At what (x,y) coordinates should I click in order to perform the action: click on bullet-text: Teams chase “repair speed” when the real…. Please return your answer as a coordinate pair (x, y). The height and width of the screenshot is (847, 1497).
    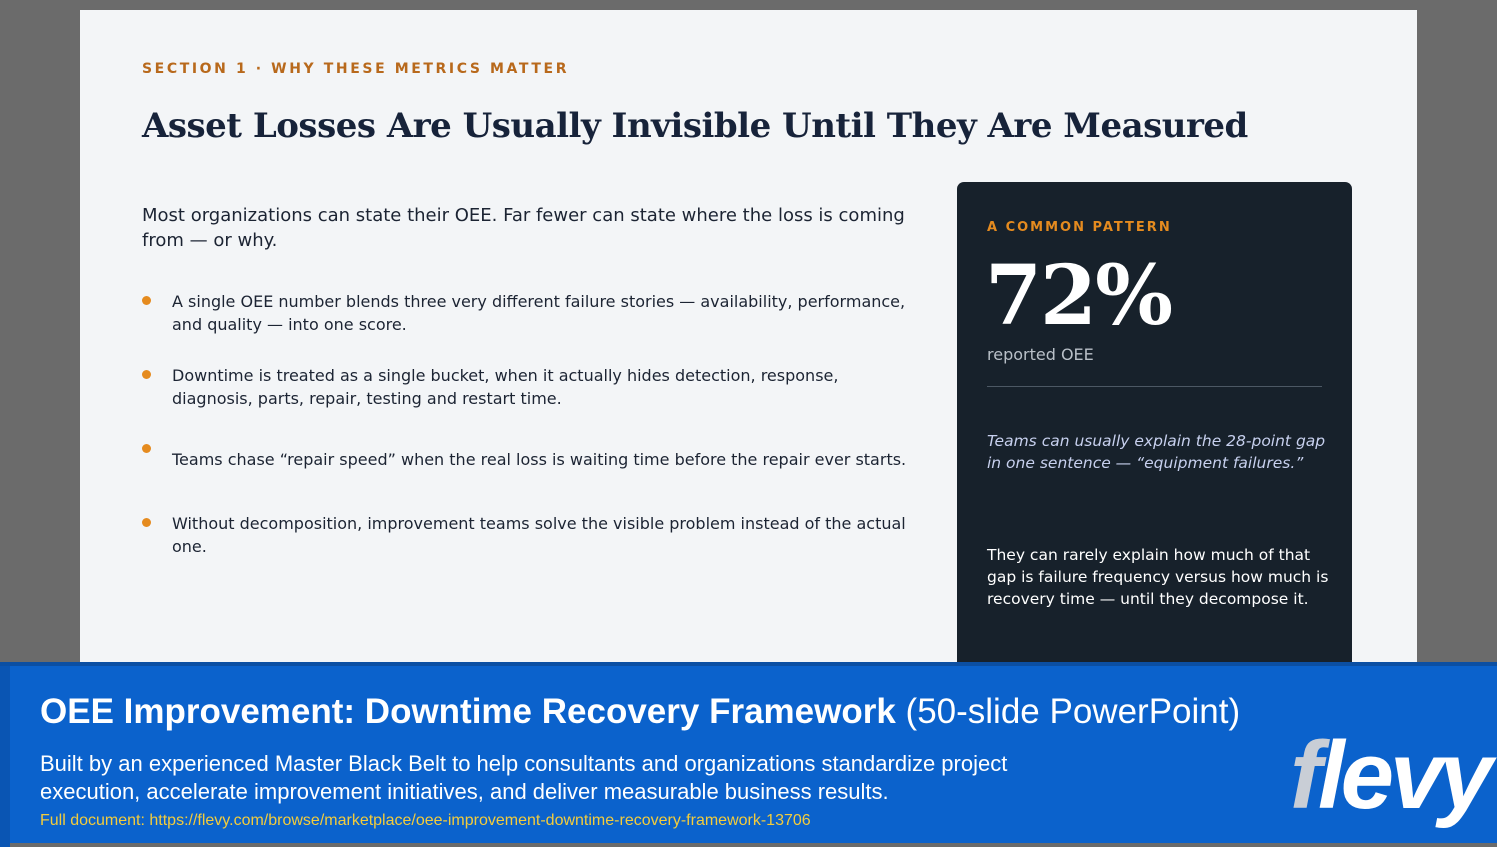
    Looking at the image, I should click on (539, 459).